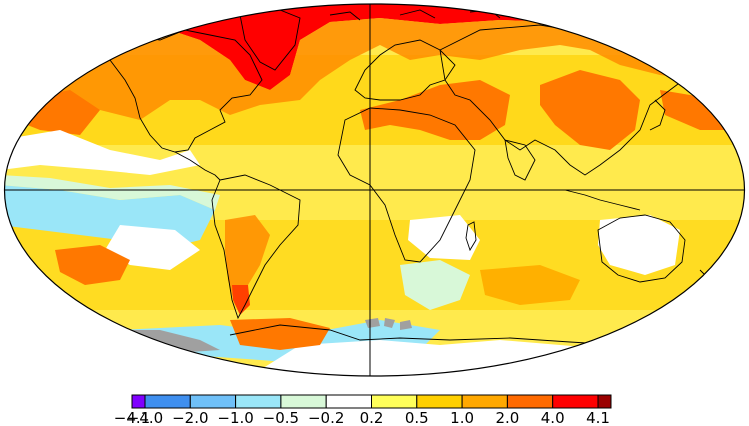 Image resolution: width=749 pixels, height=426 pixels. What do you see at coordinates (462, 417) in the screenshot?
I see `legend-tick-label: 1.0` at bounding box center [462, 417].